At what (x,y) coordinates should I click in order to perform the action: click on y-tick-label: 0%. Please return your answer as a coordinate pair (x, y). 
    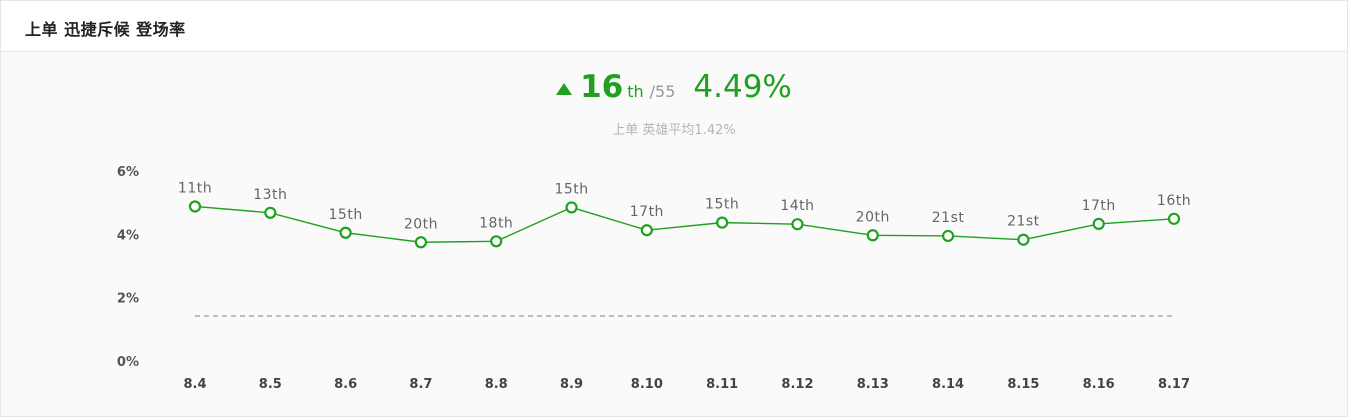
    Looking at the image, I should click on (128, 362).